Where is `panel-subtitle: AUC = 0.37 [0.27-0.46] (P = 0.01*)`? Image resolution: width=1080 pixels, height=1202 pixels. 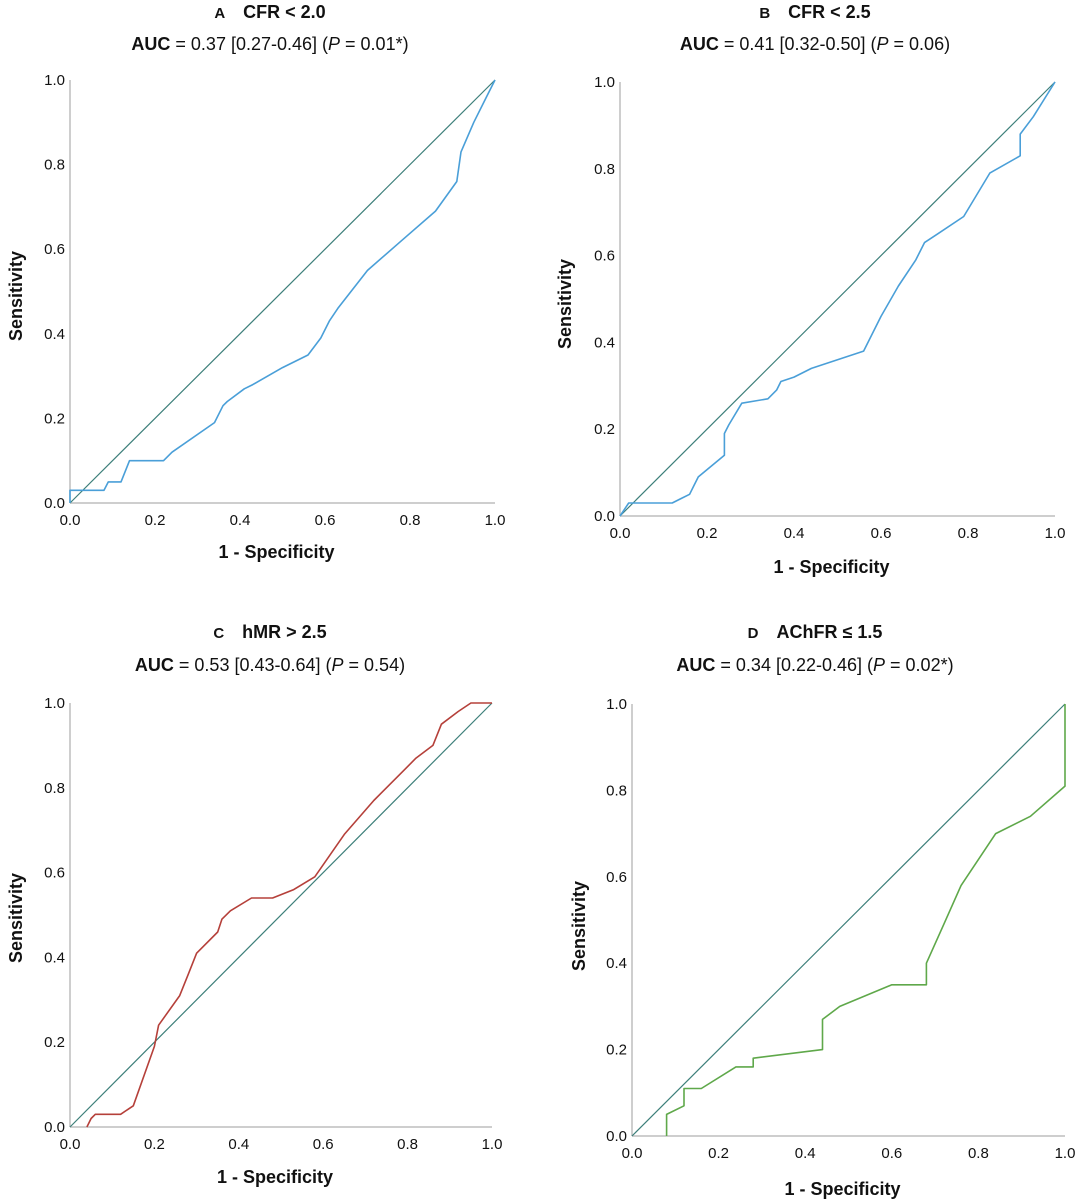
panel-subtitle: AUC = 0.37 [0.27-0.46] (P = 0.01*) is located at coordinates (270, 44).